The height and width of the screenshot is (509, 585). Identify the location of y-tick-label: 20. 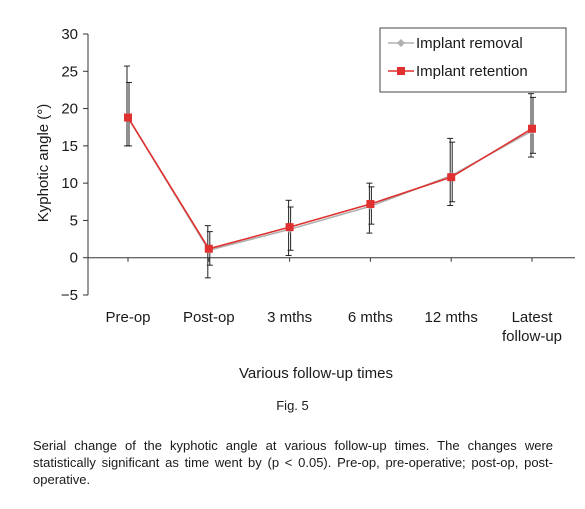
(69, 109).